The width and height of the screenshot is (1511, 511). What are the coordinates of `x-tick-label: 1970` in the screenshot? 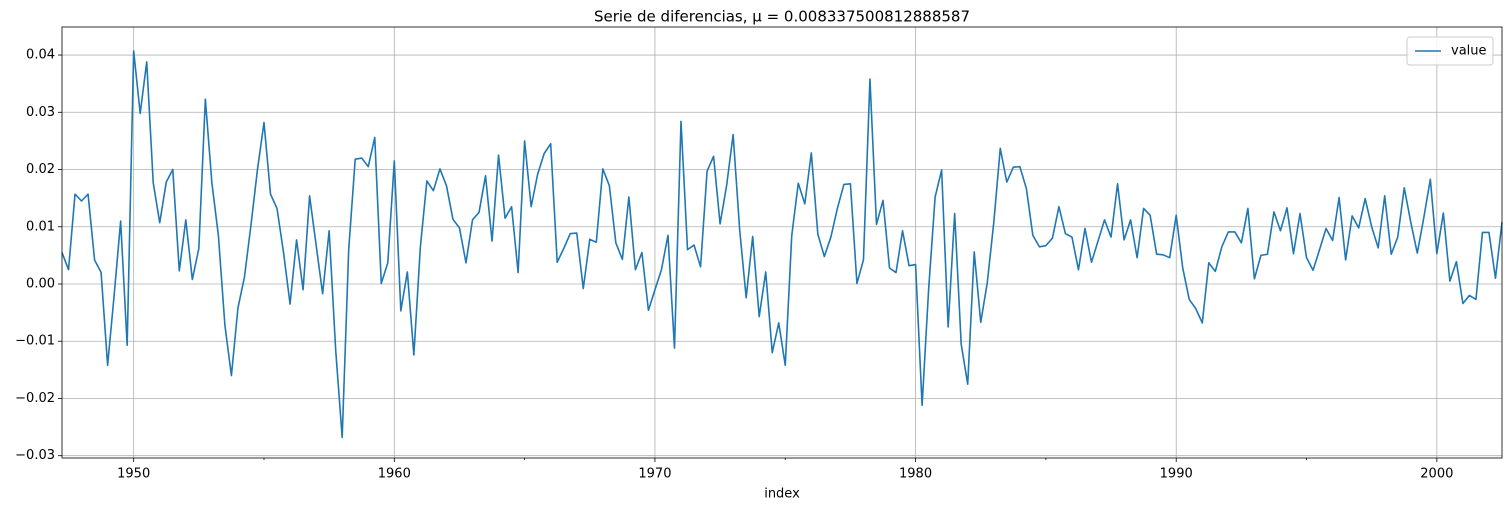 It's located at (654, 474).